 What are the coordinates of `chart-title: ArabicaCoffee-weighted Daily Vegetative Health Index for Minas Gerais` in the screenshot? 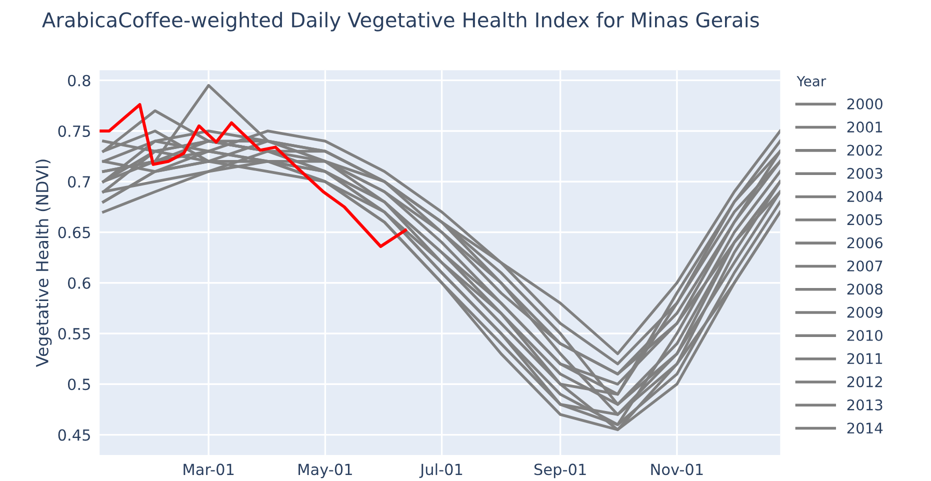 It's located at (400, 22).